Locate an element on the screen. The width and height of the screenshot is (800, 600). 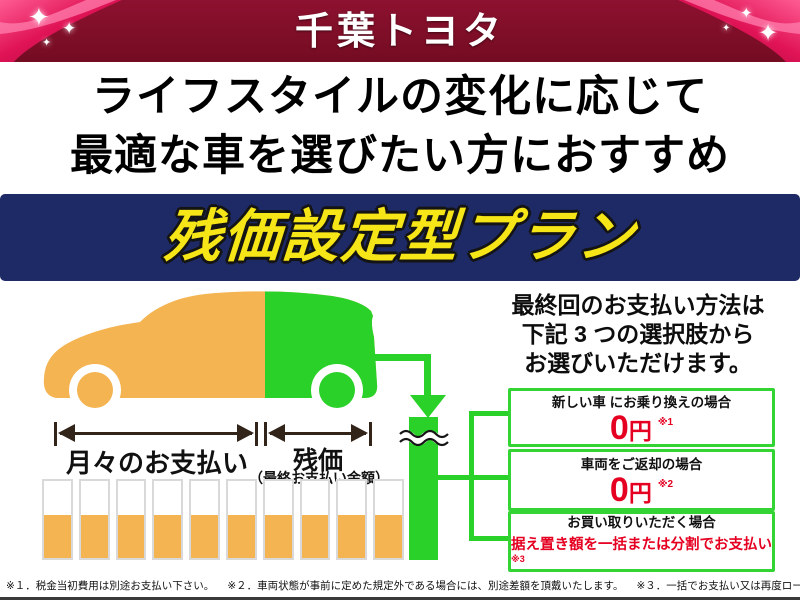
options-intro-line1: 最終回のお支払い方法は is located at coordinates (638, 305).